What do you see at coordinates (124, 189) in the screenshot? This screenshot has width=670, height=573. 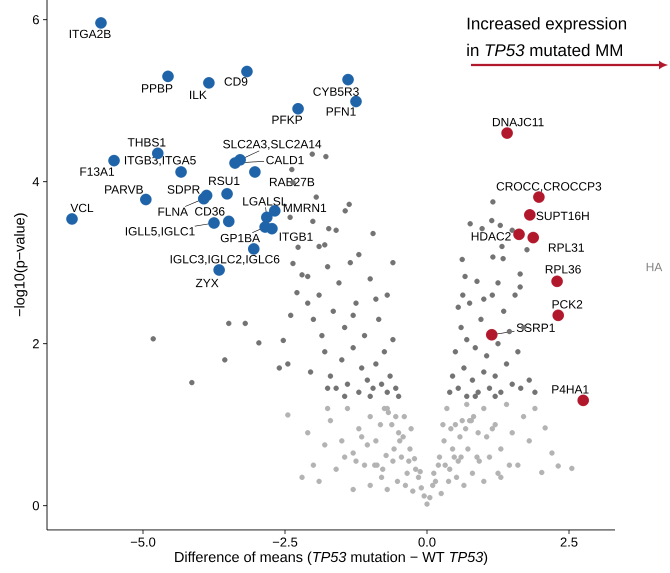 I see `annotation: PARVB` at bounding box center [124, 189].